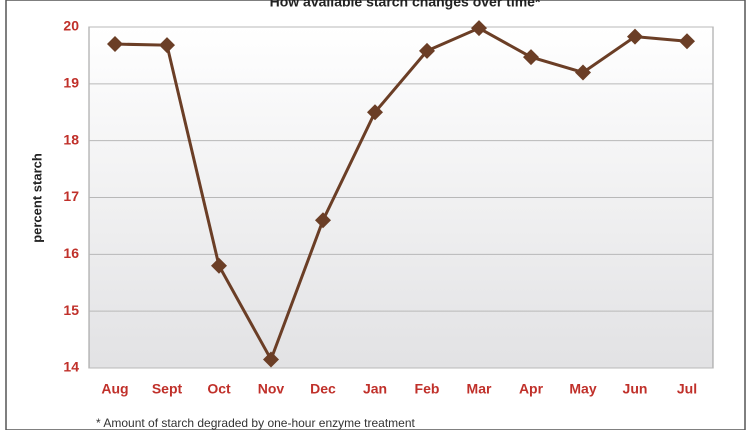 The width and height of the screenshot is (750, 430). Describe the element at coordinates (71, 196) in the screenshot. I see `y-tick-label: 17` at that location.